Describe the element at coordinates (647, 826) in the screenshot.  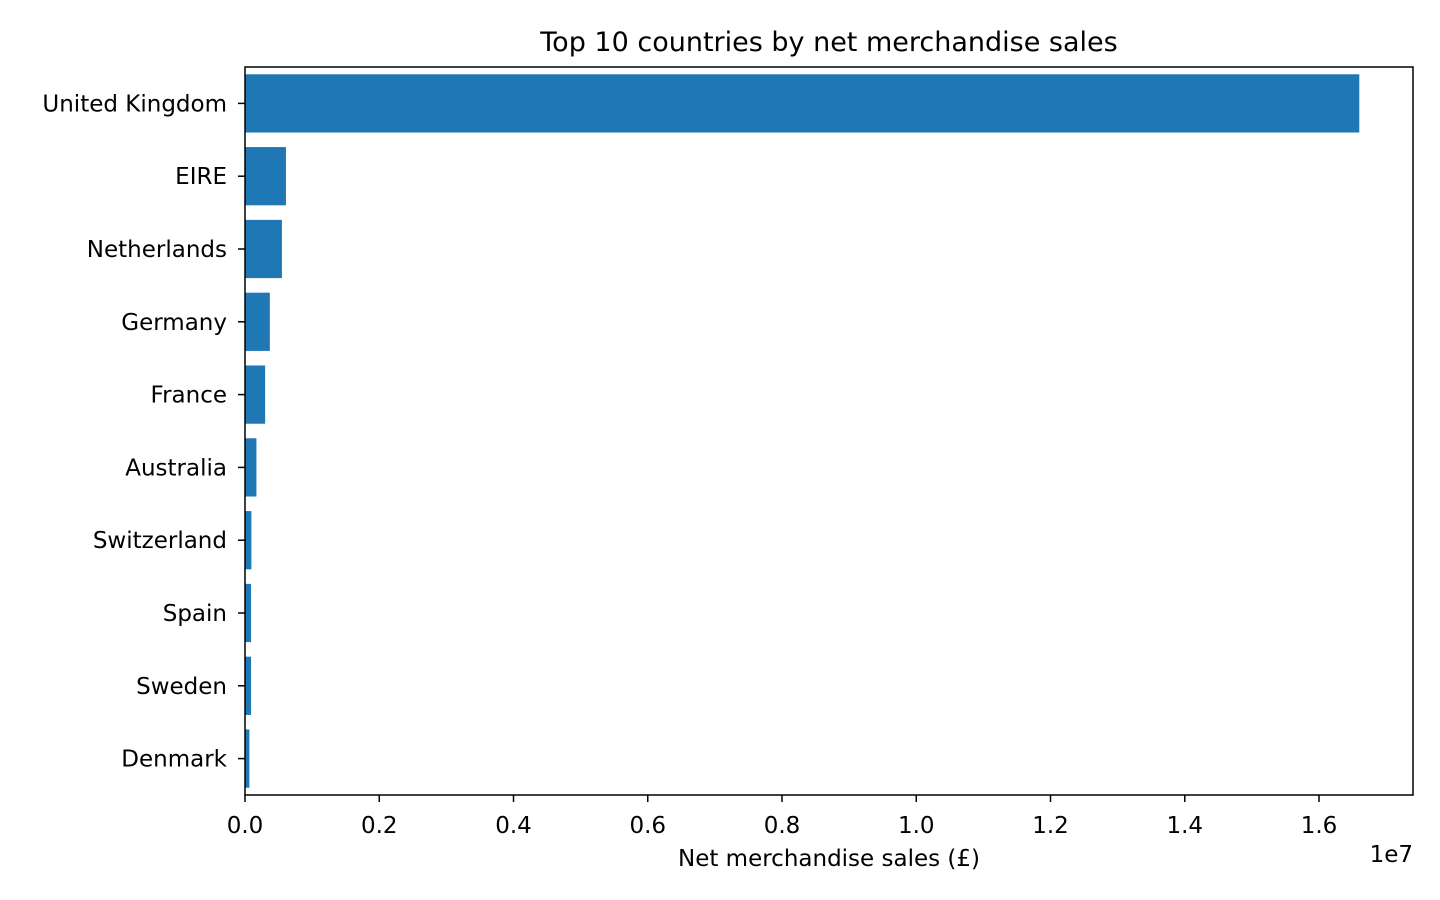
I see `x-tick-label: 0.6` at that location.